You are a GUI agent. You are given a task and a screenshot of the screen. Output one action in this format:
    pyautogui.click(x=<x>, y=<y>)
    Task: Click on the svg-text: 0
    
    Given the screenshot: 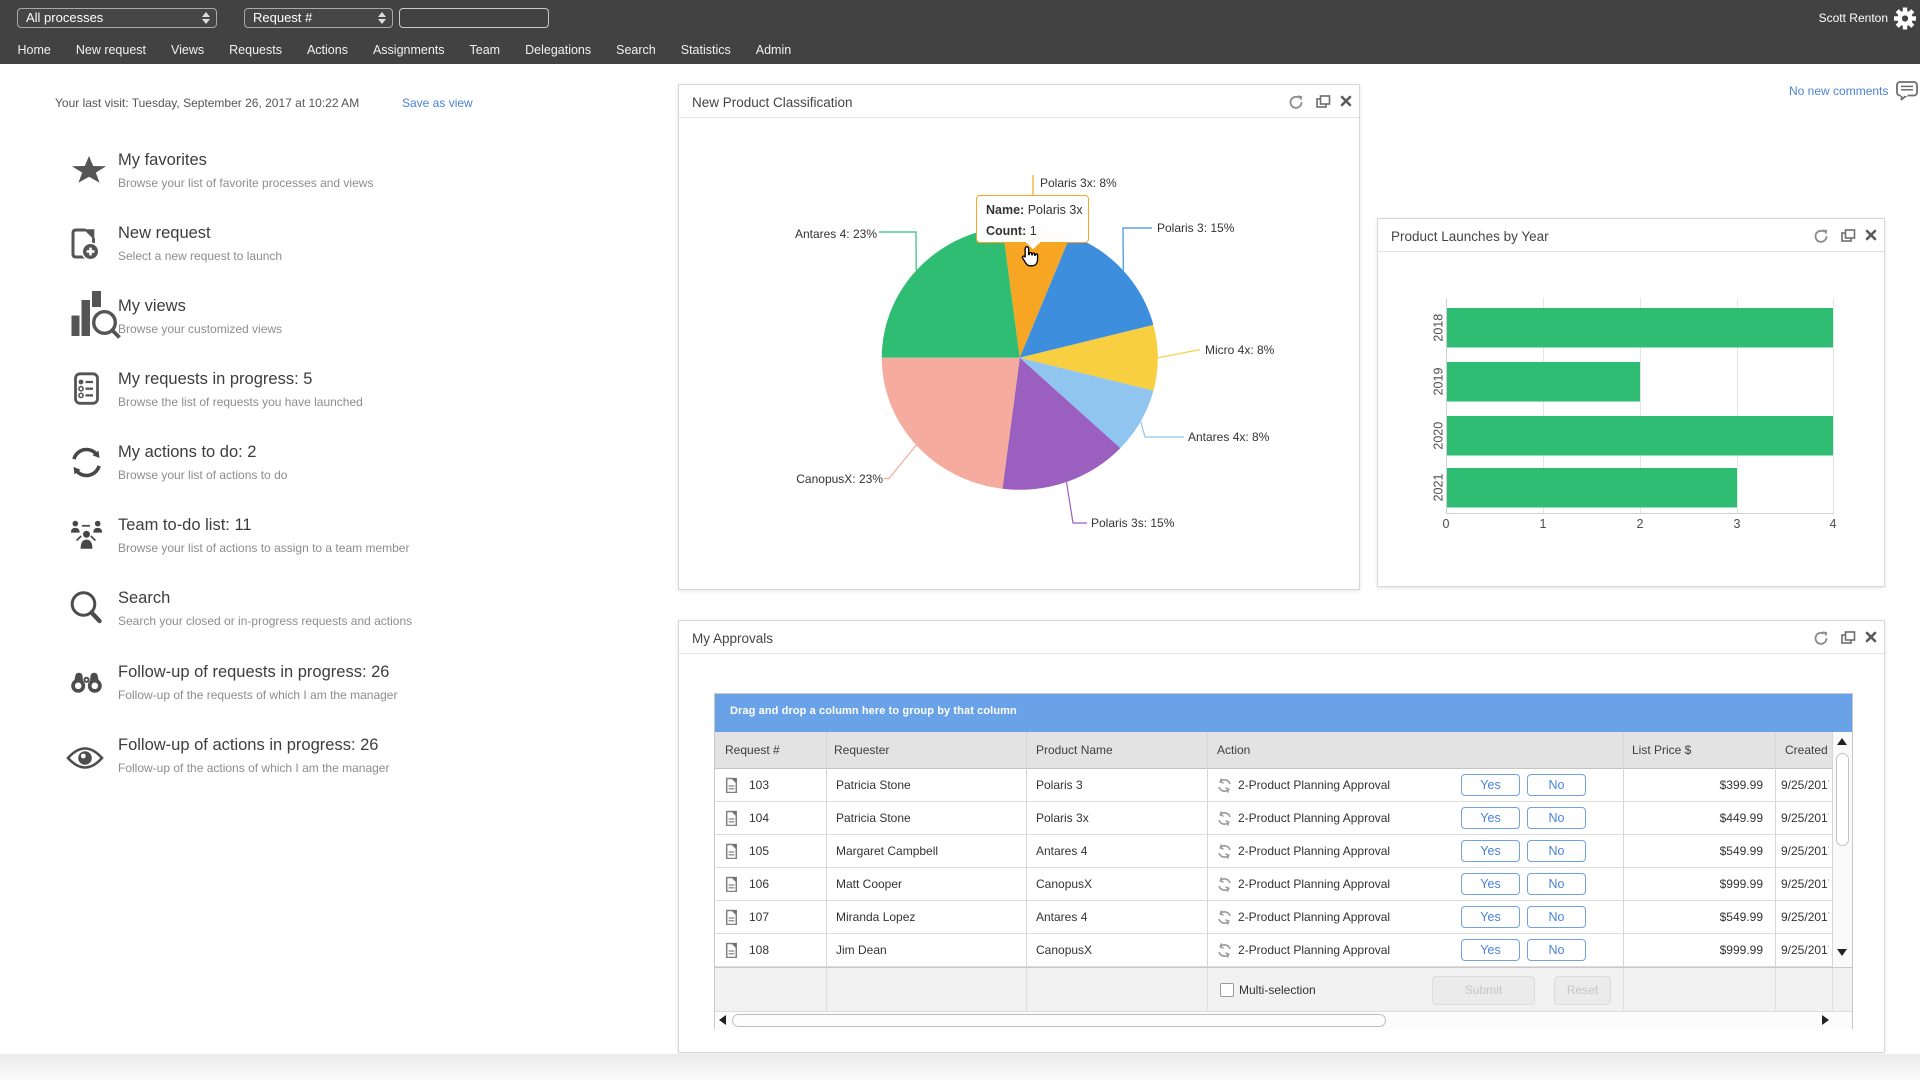 What is the action you would take?
    pyautogui.click(x=1446, y=524)
    